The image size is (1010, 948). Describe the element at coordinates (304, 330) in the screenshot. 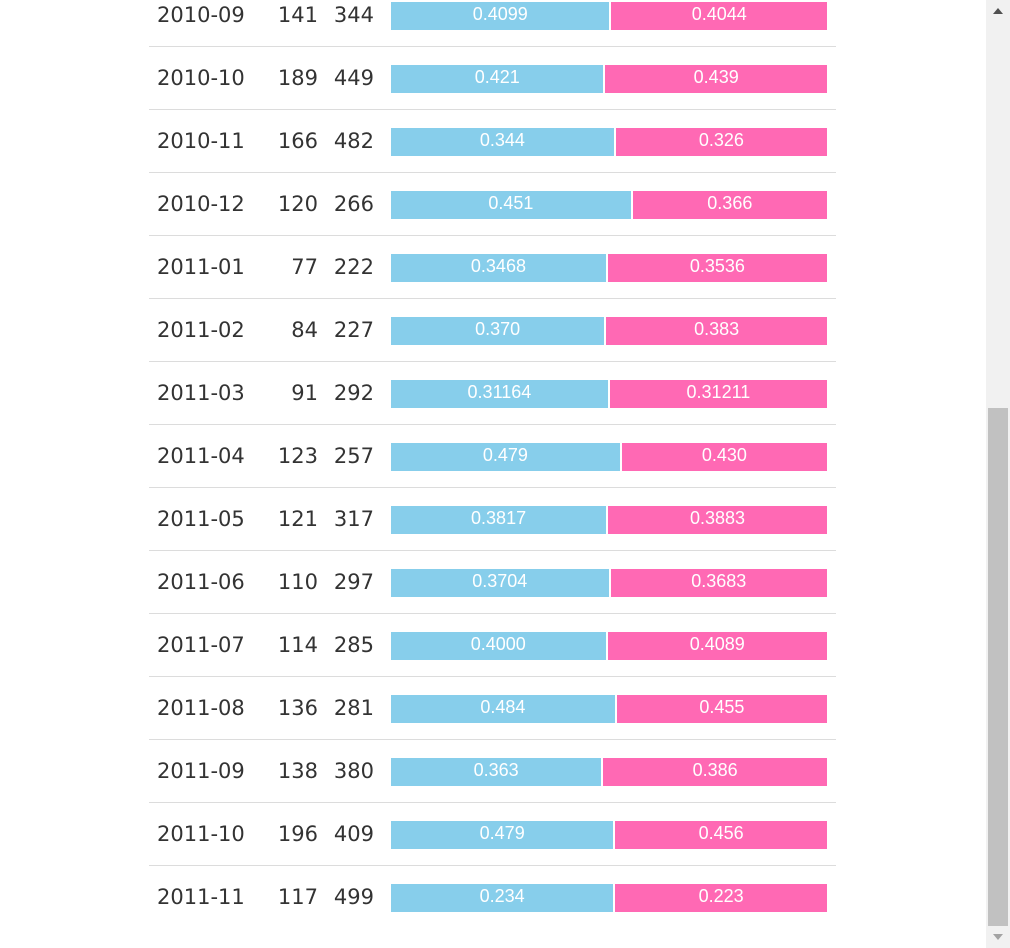

I see `count-value-1: 84` at that location.